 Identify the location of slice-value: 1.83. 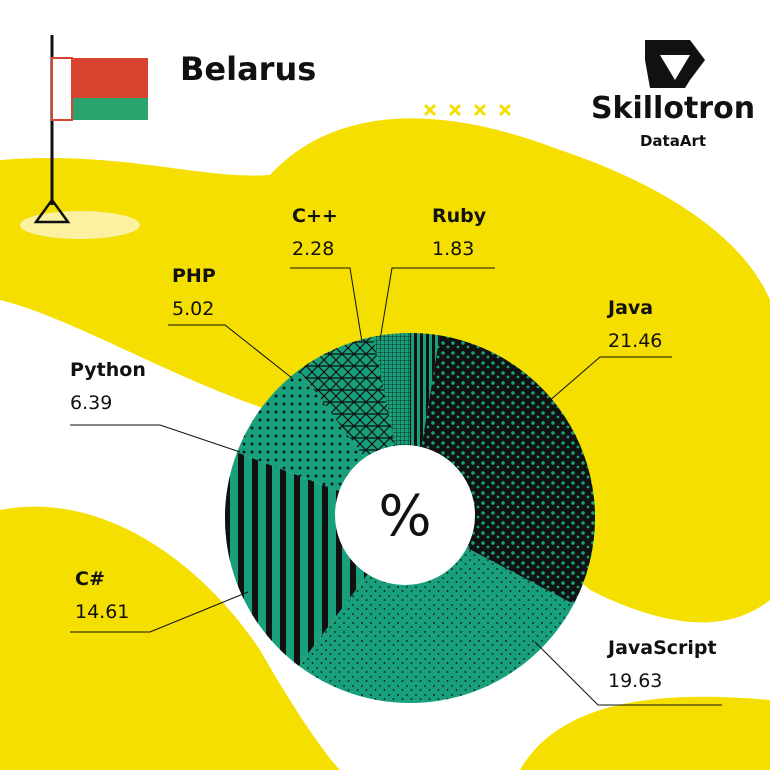
(453, 249).